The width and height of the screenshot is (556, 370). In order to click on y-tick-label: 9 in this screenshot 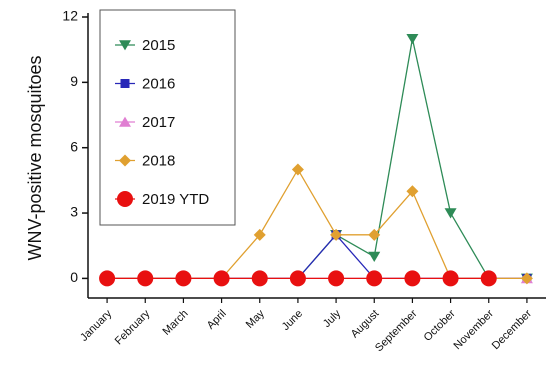, I will do `click(74, 81)`.